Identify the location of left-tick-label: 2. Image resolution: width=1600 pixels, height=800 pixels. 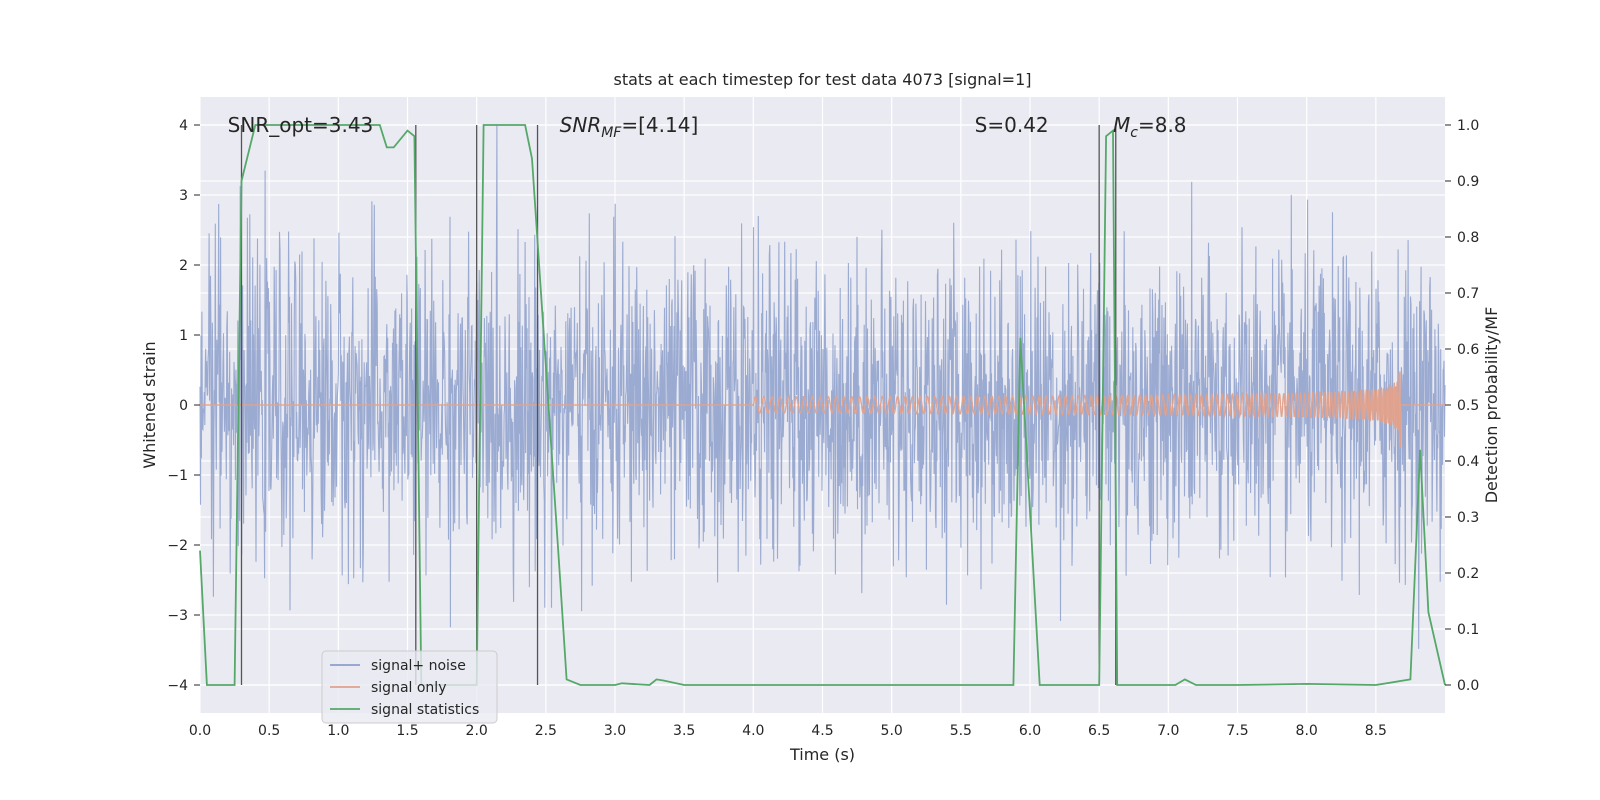
(183, 266).